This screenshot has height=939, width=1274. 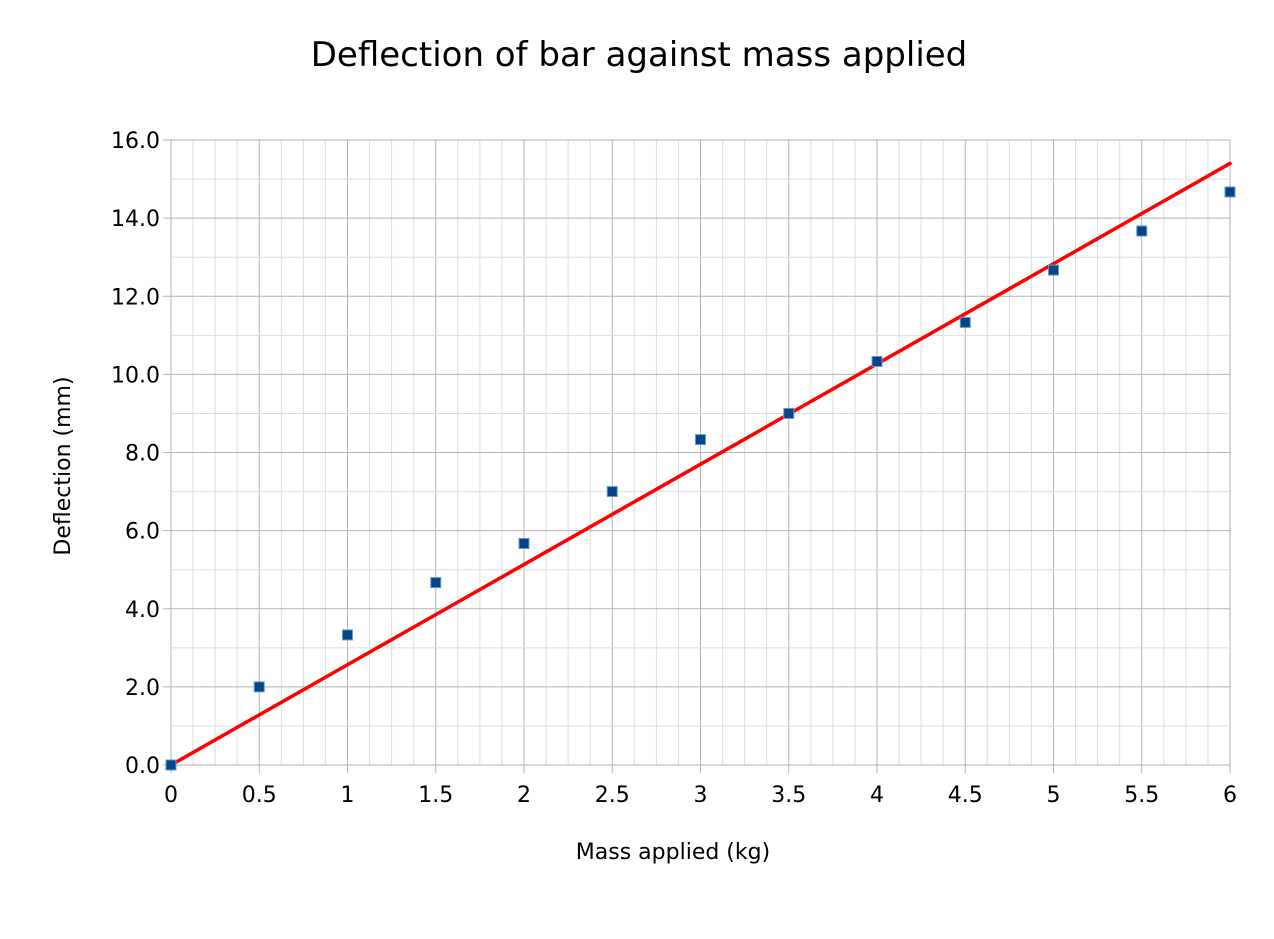 I want to click on x-axis-title: Mass applied (kg), so click(x=673, y=852).